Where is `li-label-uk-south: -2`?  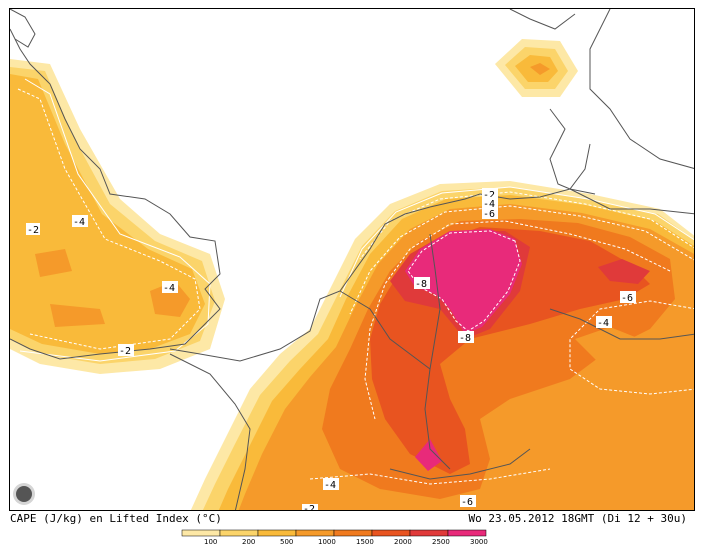 li-label-uk-south: -2 is located at coordinates (125, 351).